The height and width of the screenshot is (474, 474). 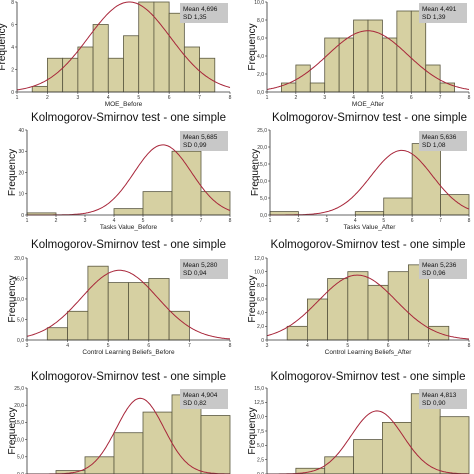 What do you see at coordinates (262, 131) in the screenshot?
I see `y-tick-label: 25,0` at bounding box center [262, 131].